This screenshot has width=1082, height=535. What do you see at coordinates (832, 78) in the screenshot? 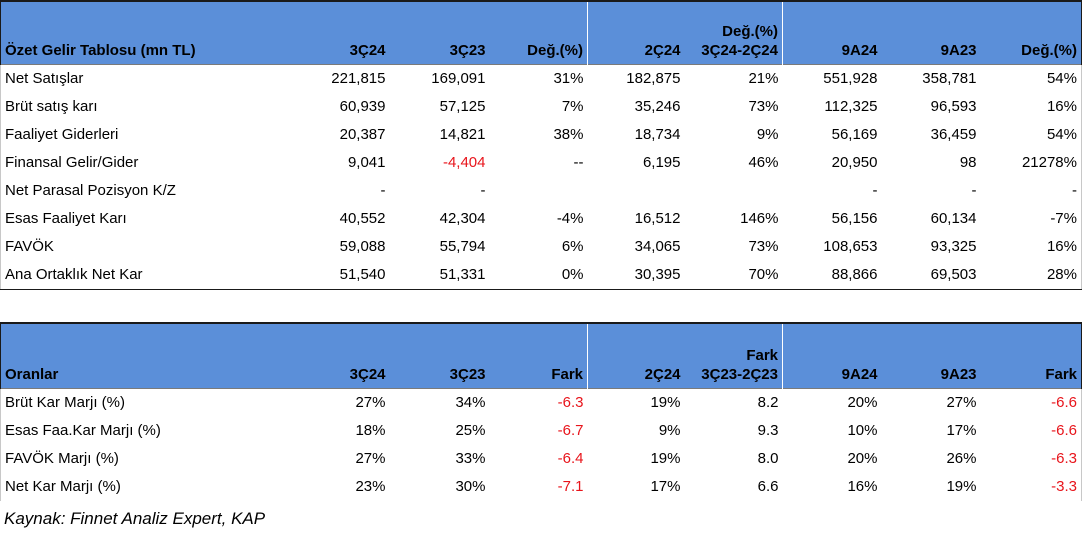
I see `table-cell: 551,928` at bounding box center [832, 78].